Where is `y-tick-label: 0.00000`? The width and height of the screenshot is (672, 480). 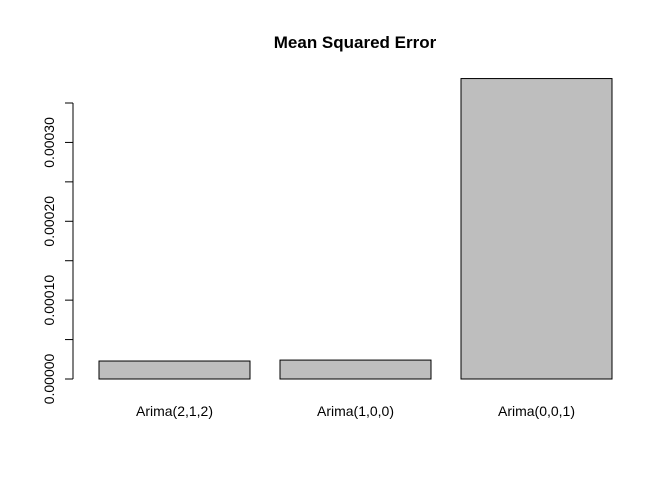
y-tick-label: 0.00000 is located at coordinates (49, 378).